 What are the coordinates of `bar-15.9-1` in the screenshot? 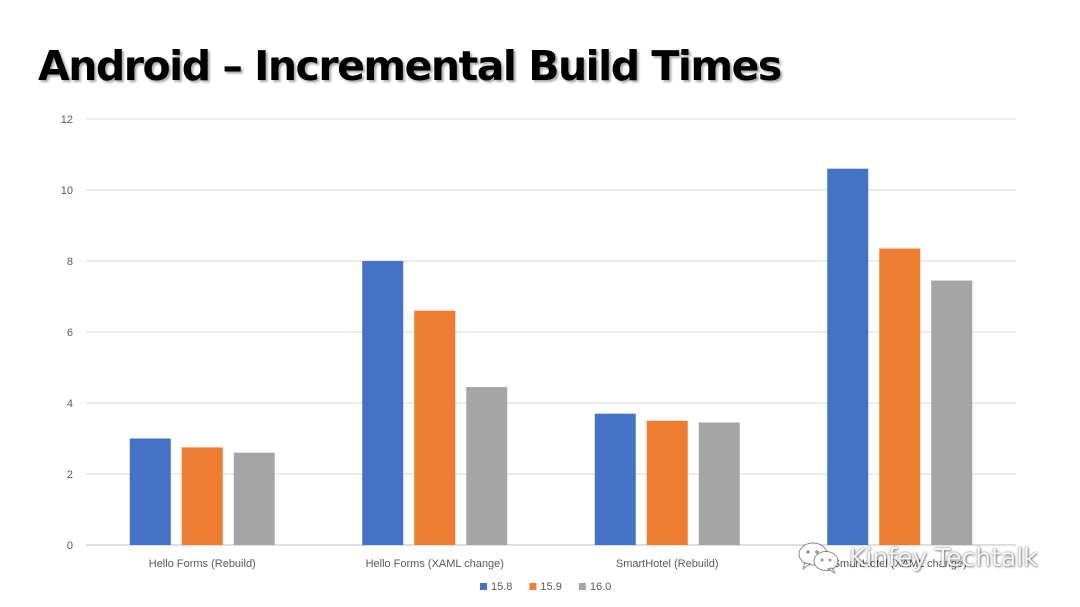 It's located at (435, 427).